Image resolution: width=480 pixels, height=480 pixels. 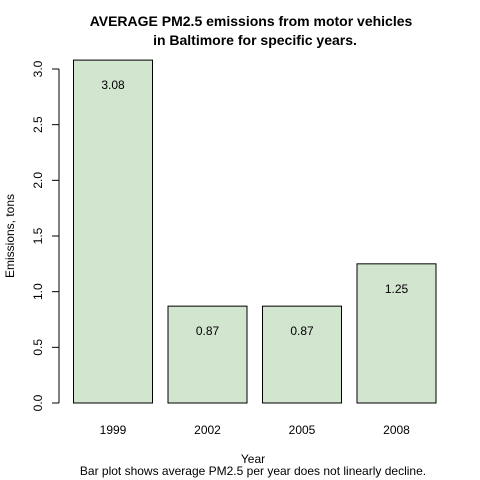 What do you see at coordinates (113, 231) in the screenshot?
I see `bar-1999` at bounding box center [113, 231].